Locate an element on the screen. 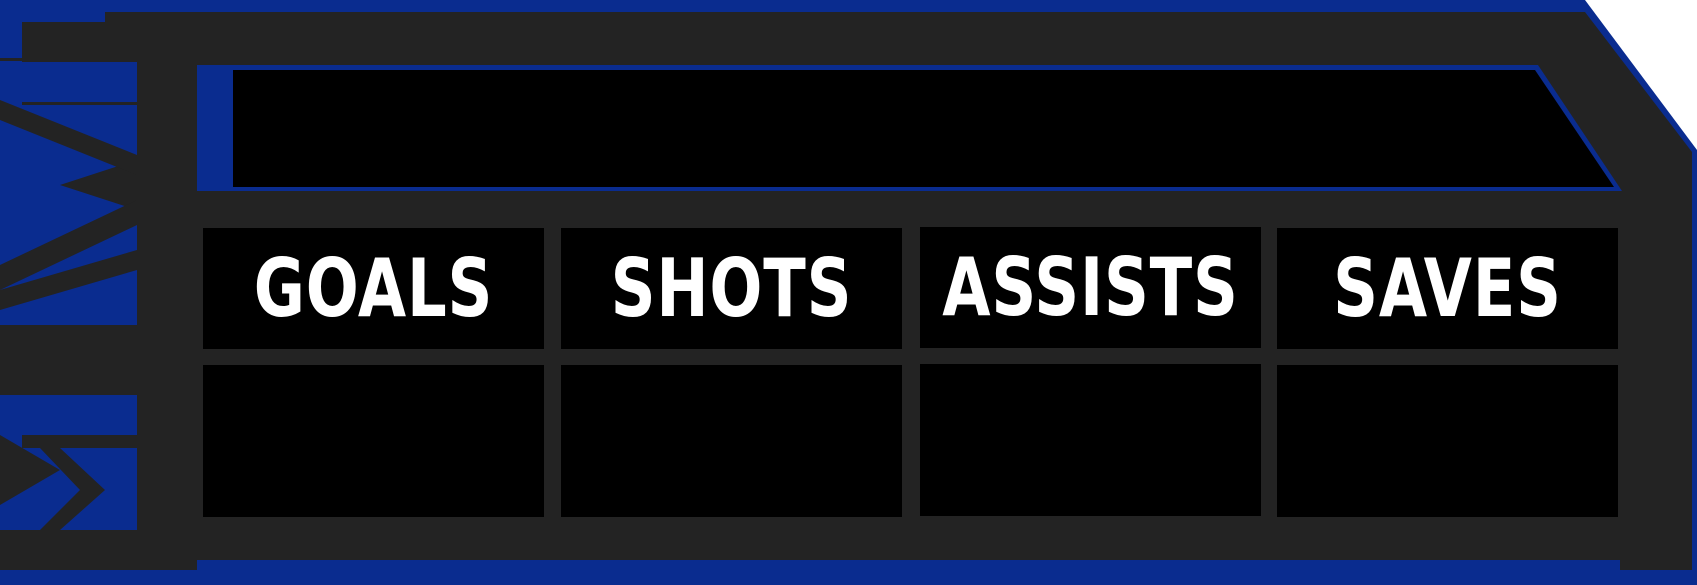  logo-accent-low is located at coordinates (68, 415).